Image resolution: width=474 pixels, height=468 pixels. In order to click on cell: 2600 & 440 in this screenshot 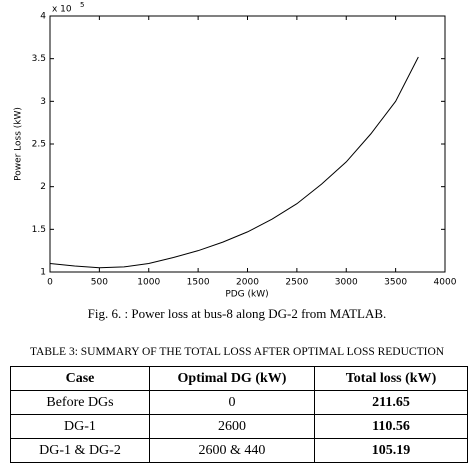, I will do `click(232, 450)`.